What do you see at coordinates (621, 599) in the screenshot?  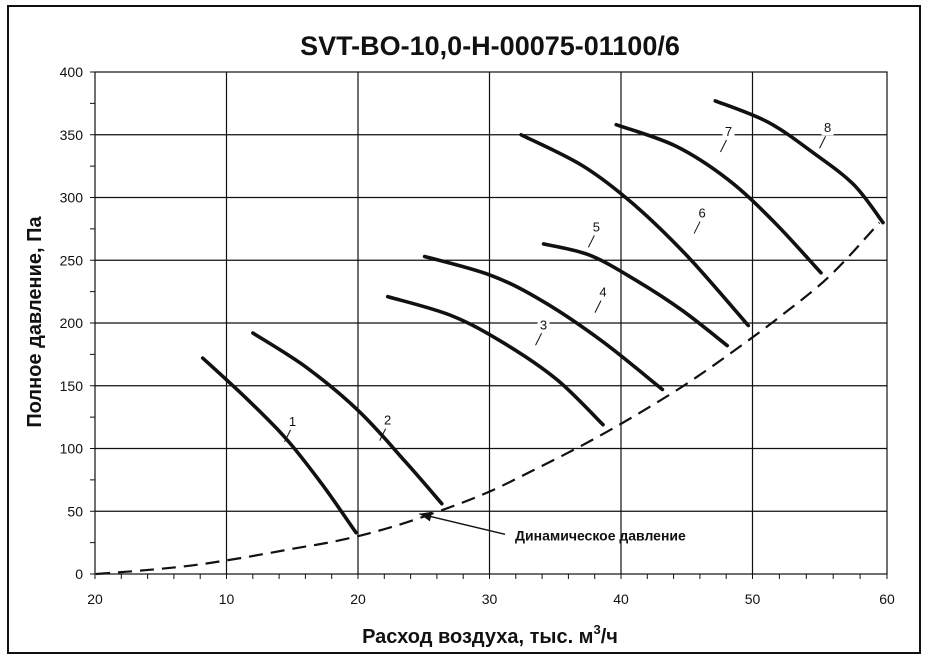 I see `x-tick-label: 40` at bounding box center [621, 599].